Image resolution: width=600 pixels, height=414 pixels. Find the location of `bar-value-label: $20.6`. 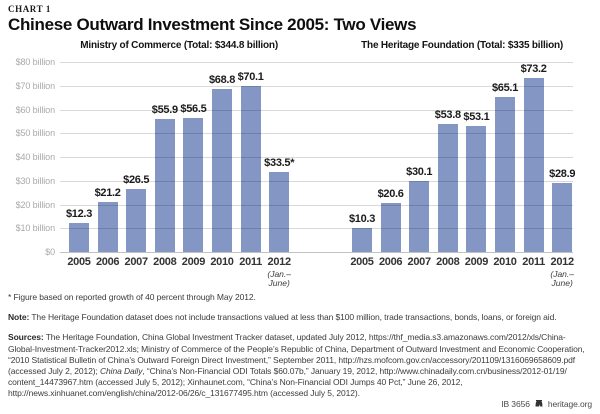

bar-value-label: $20.6 is located at coordinates (390, 194).